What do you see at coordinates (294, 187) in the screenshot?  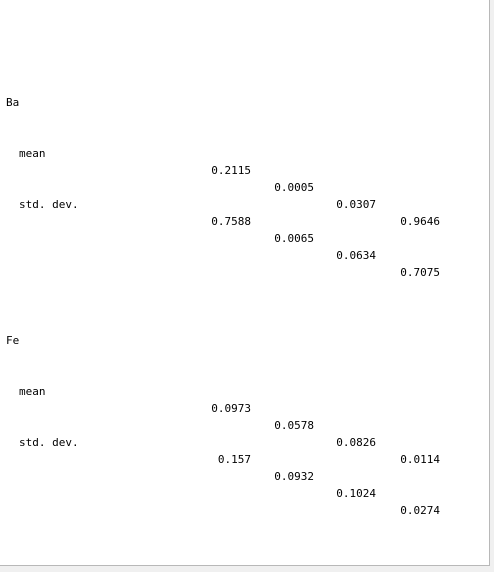 I see `cluster-1-value: 0.0005` at bounding box center [294, 187].